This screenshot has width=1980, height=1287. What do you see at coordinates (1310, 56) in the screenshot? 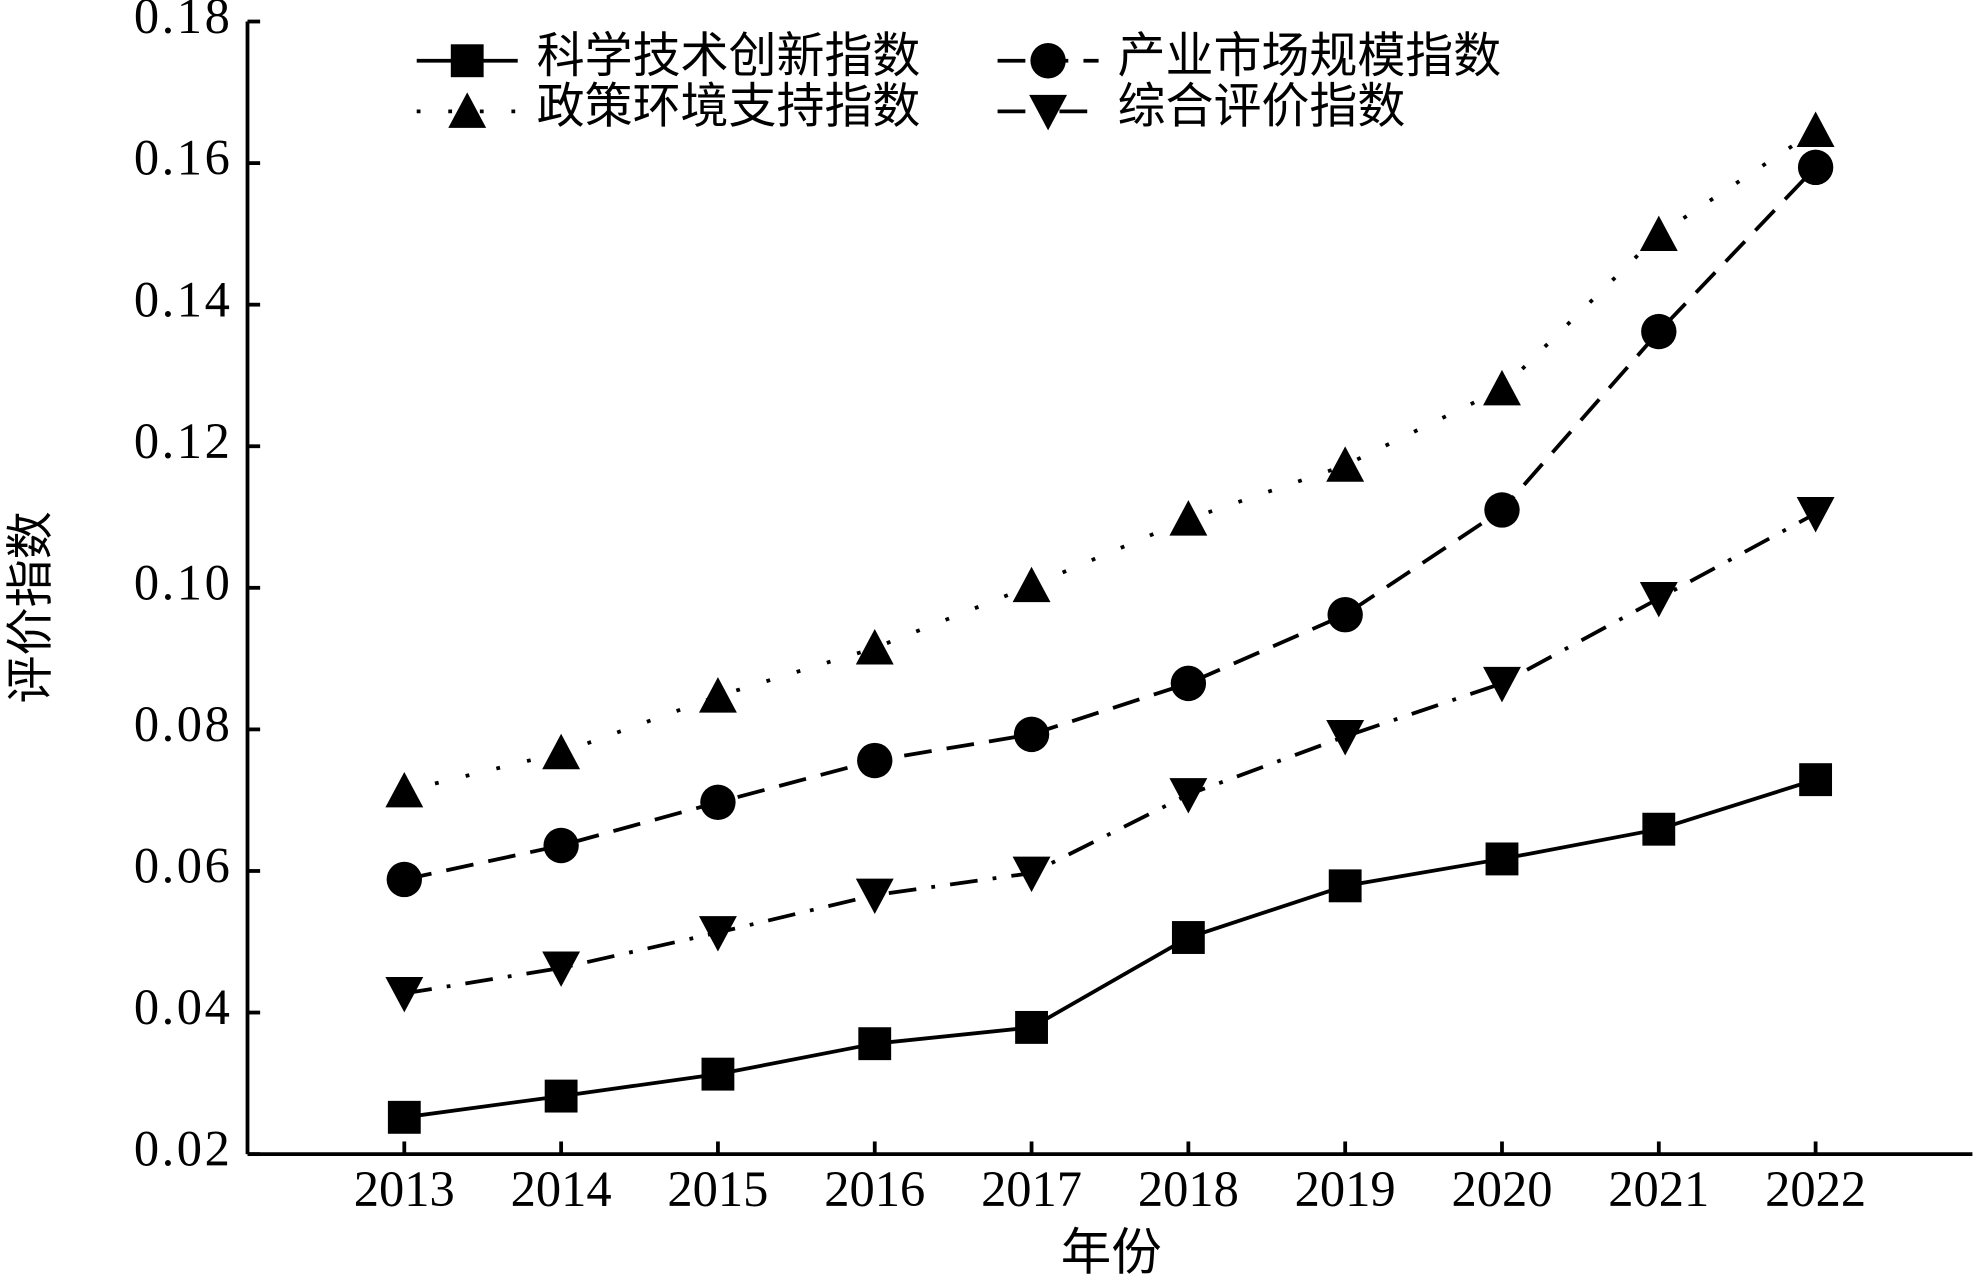
I see `legend-label: 产业市场规模指数` at bounding box center [1310, 56].